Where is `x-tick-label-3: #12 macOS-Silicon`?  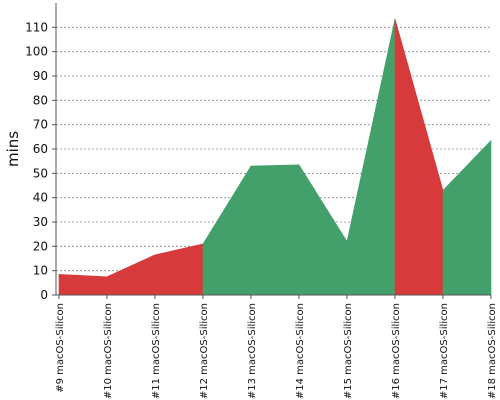 x-tick-label-3: #12 macOS-Silicon is located at coordinates (204, 351).